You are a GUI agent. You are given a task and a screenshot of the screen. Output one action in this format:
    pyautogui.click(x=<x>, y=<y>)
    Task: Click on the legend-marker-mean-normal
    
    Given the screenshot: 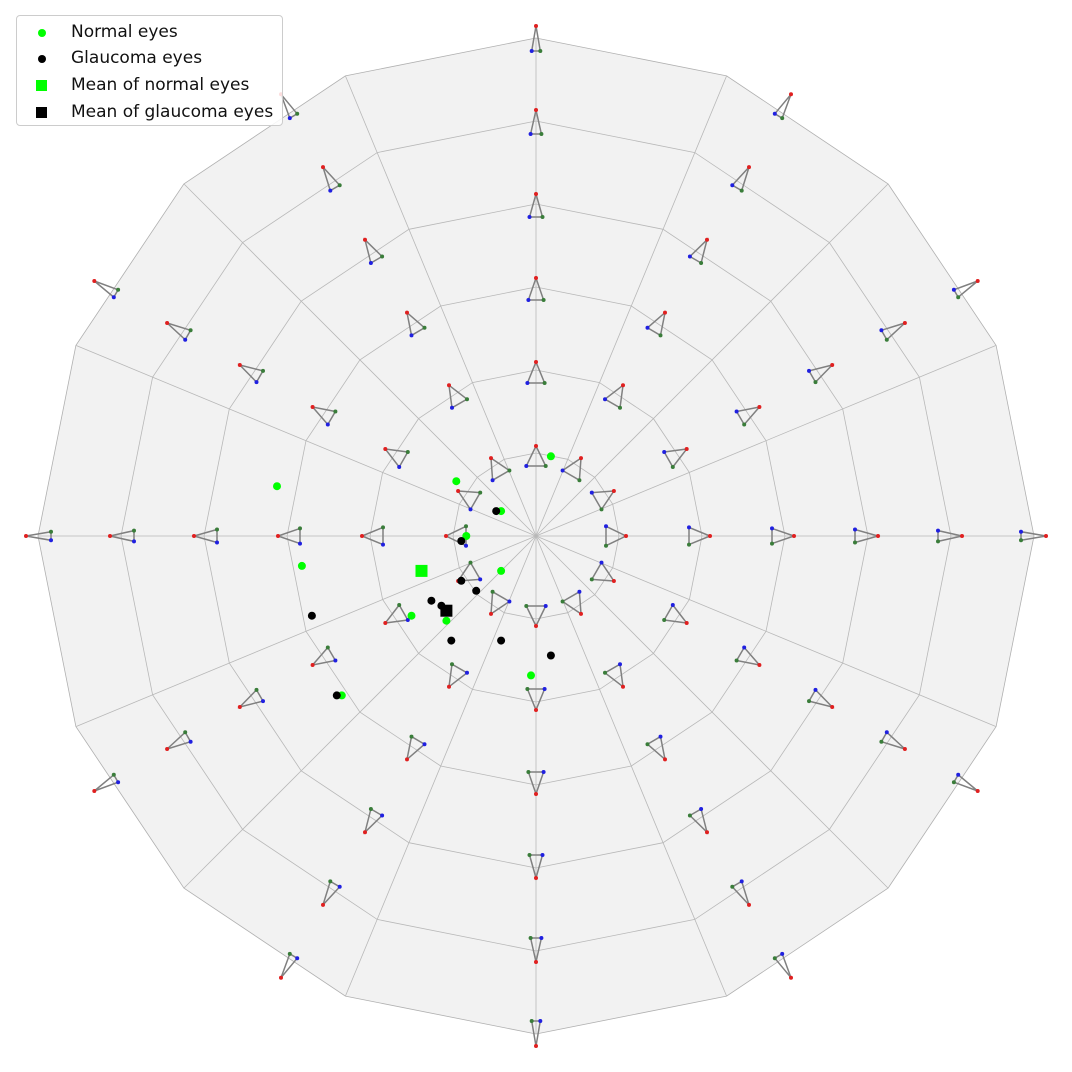 What is the action you would take?
    pyautogui.click(x=41, y=85)
    